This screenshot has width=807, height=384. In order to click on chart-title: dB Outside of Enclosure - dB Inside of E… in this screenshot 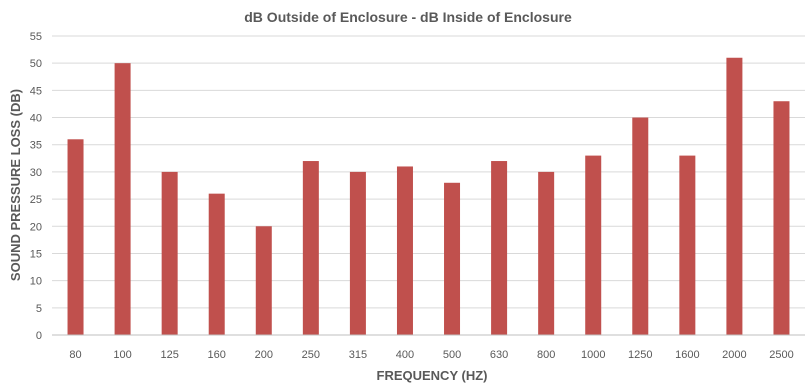, I will do `click(408, 17)`.